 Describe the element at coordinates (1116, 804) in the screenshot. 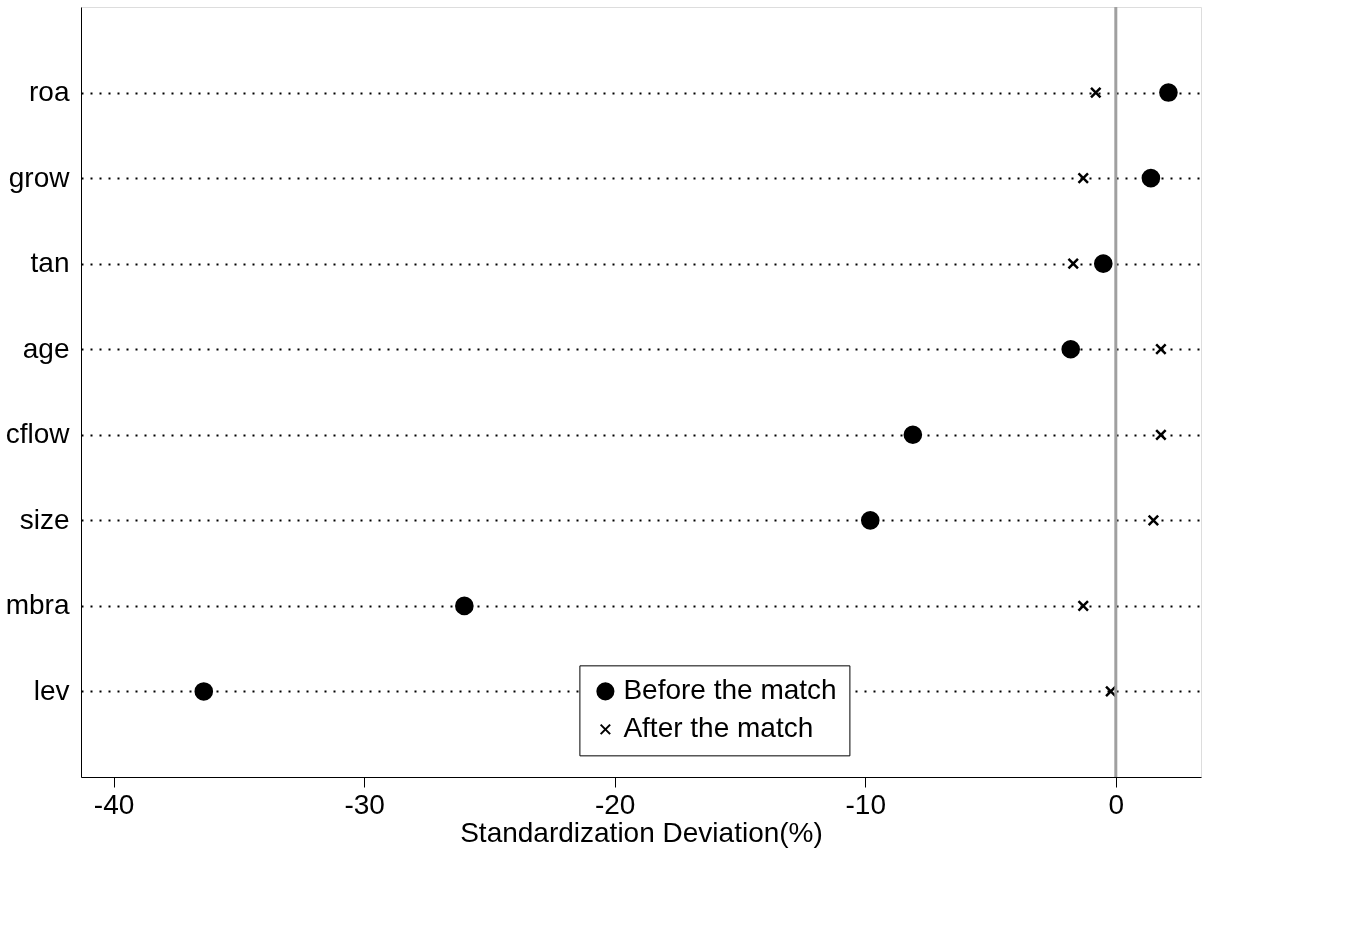

I see `x-tick-label: 0` at that location.